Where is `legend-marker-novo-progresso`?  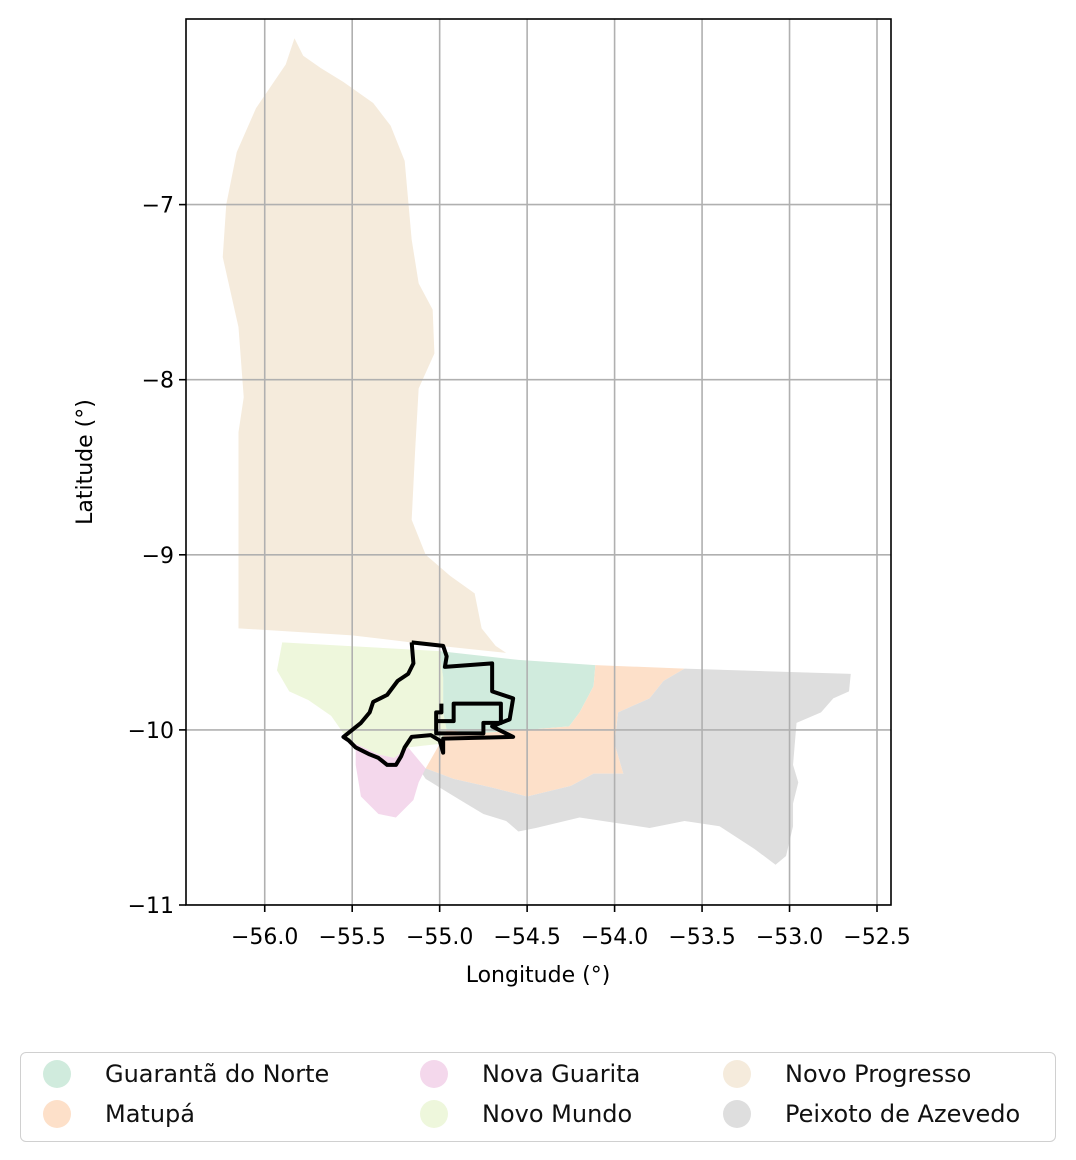
legend-marker-novo-progresso is located at coordinates (737, 1074).